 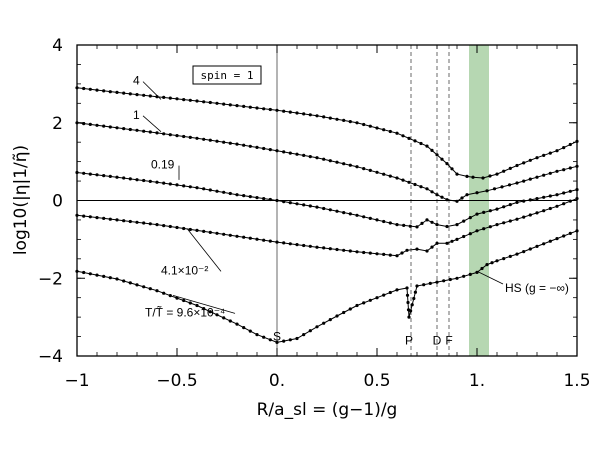 I want to click on y-tick-label-0: 4, so click(x=57, y=46).